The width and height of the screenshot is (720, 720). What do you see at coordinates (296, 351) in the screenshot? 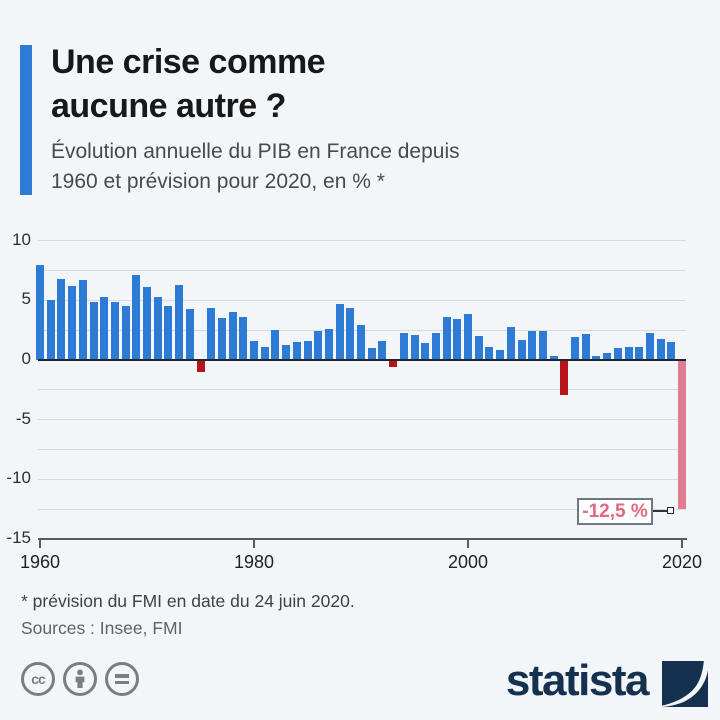
I see `bar-1984` at bounding box center [296, 351].